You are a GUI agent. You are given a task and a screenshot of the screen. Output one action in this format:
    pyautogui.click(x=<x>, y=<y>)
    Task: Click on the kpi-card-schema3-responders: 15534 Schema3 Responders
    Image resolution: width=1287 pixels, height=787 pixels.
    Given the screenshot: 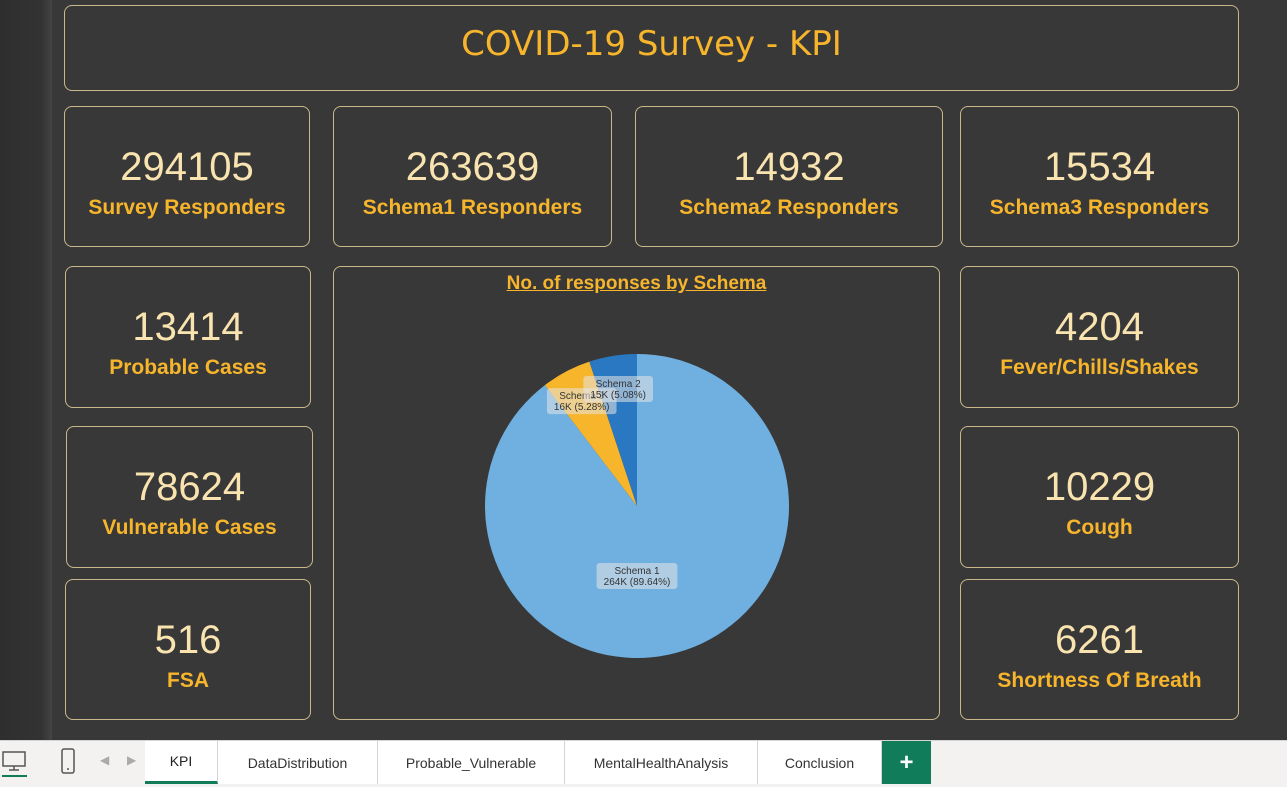 What is the action you would take?
    pyautogui.click(x=1099, y=176)
    